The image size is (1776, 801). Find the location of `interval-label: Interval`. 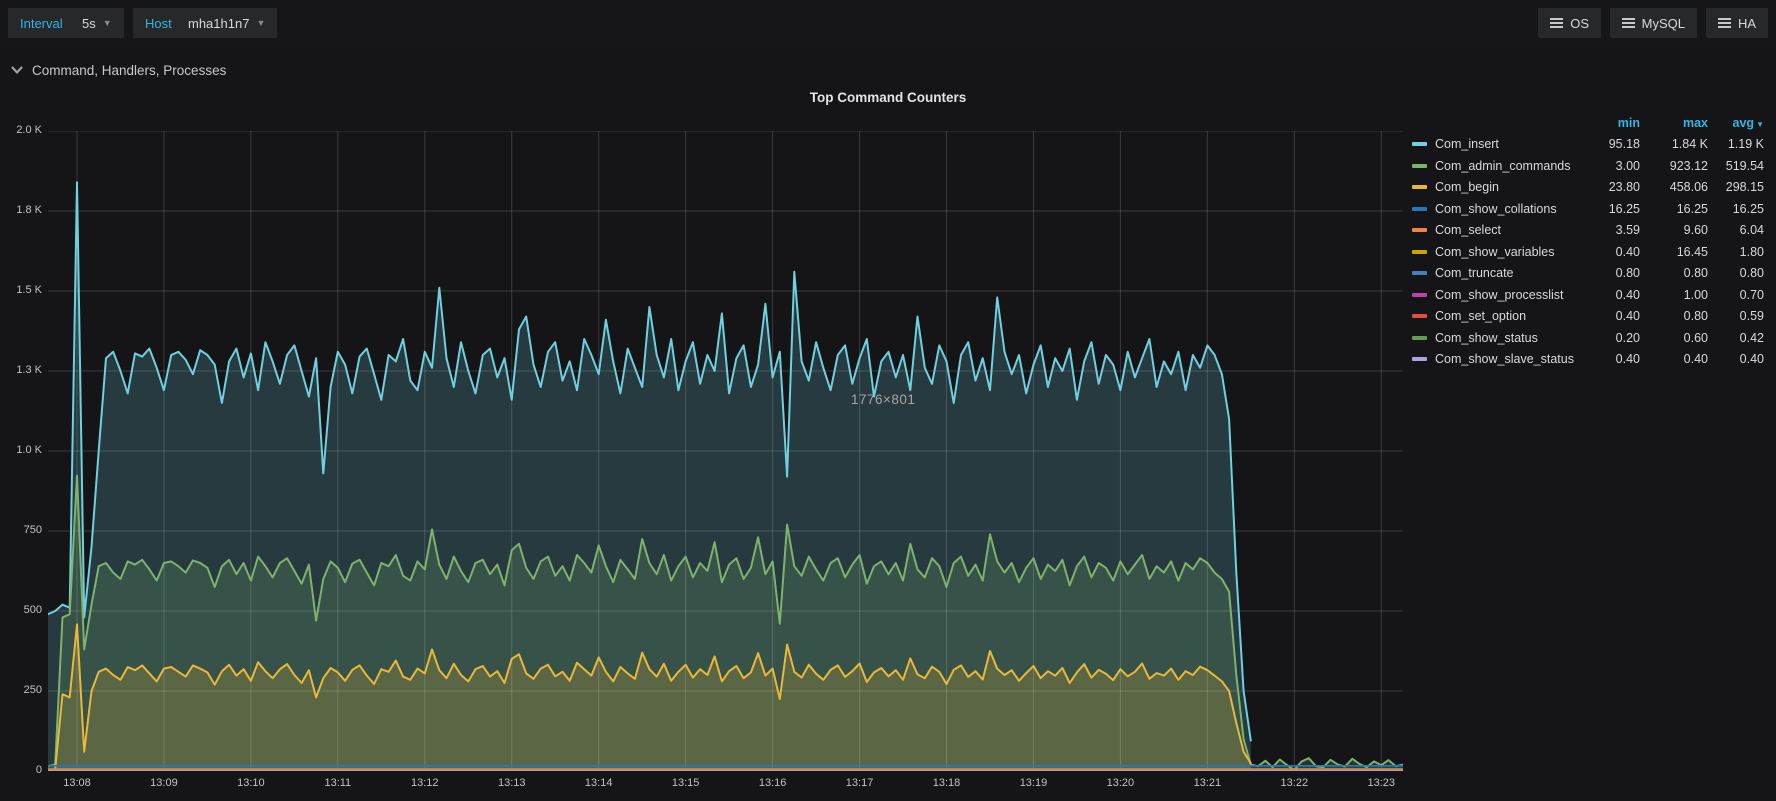

interval-label: Interval is located at coordinates (41, 23).